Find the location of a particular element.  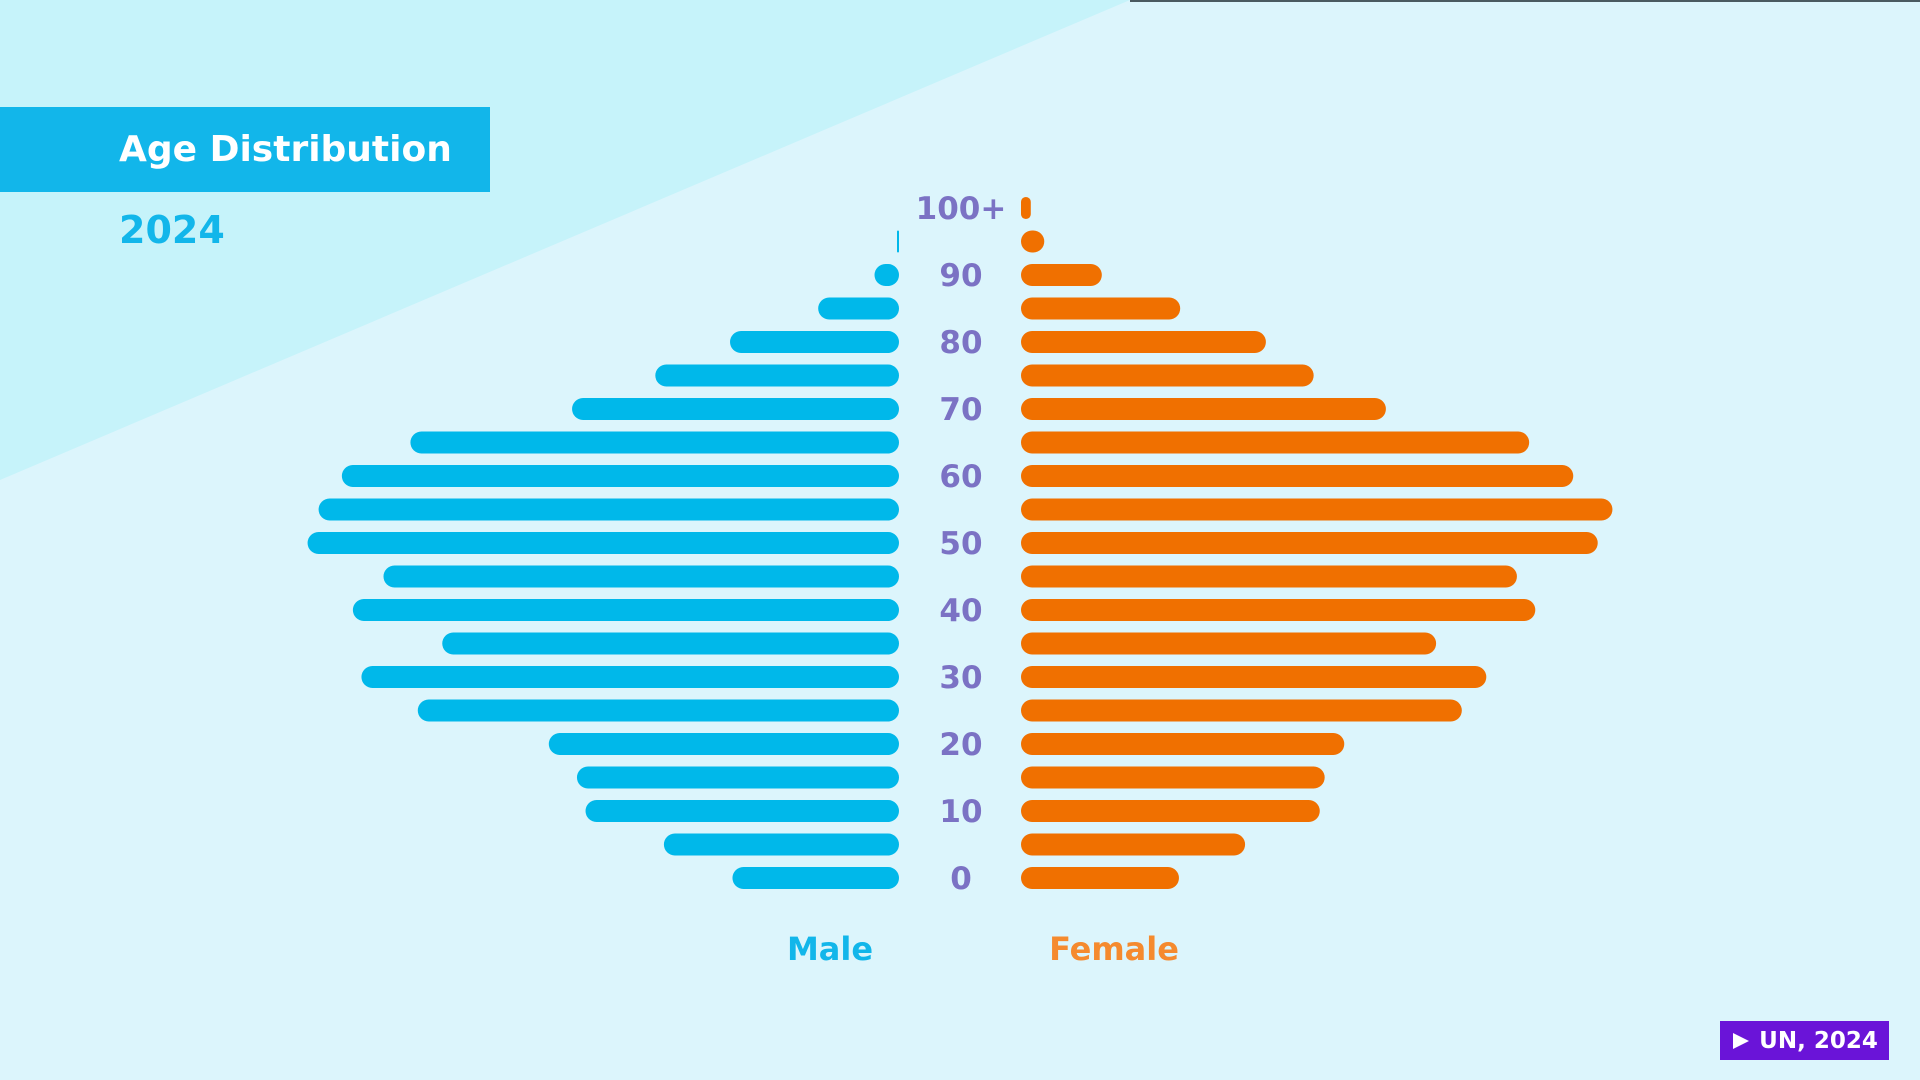

tick-label-90: 90 is located at coordinates (960, 276).